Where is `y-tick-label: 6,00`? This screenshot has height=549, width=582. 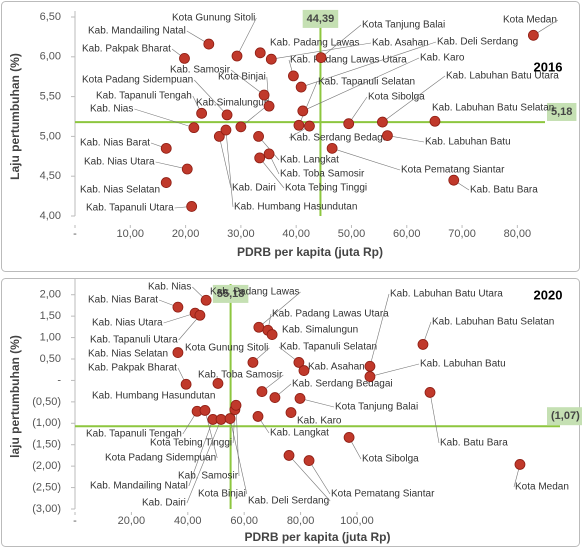 y-tick-label: 6,00 is located at coordinates (50, 57).